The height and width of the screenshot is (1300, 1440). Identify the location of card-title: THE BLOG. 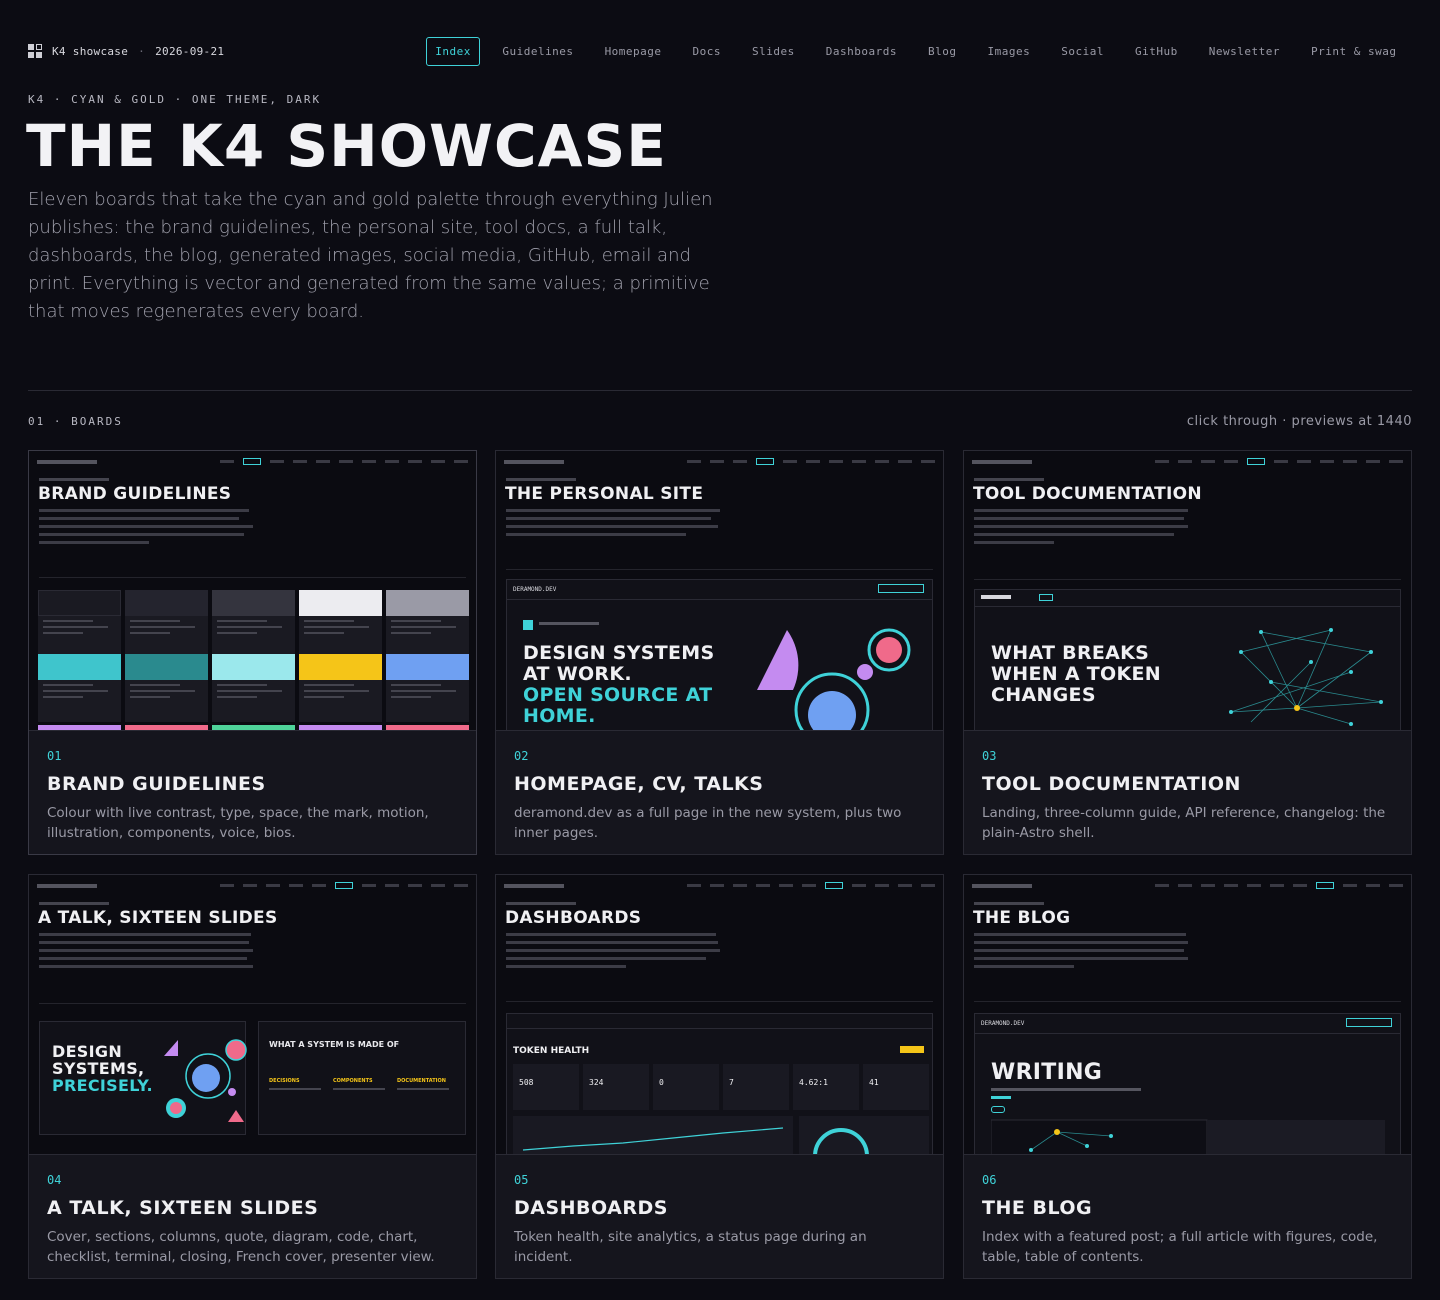
(1037, 1208).